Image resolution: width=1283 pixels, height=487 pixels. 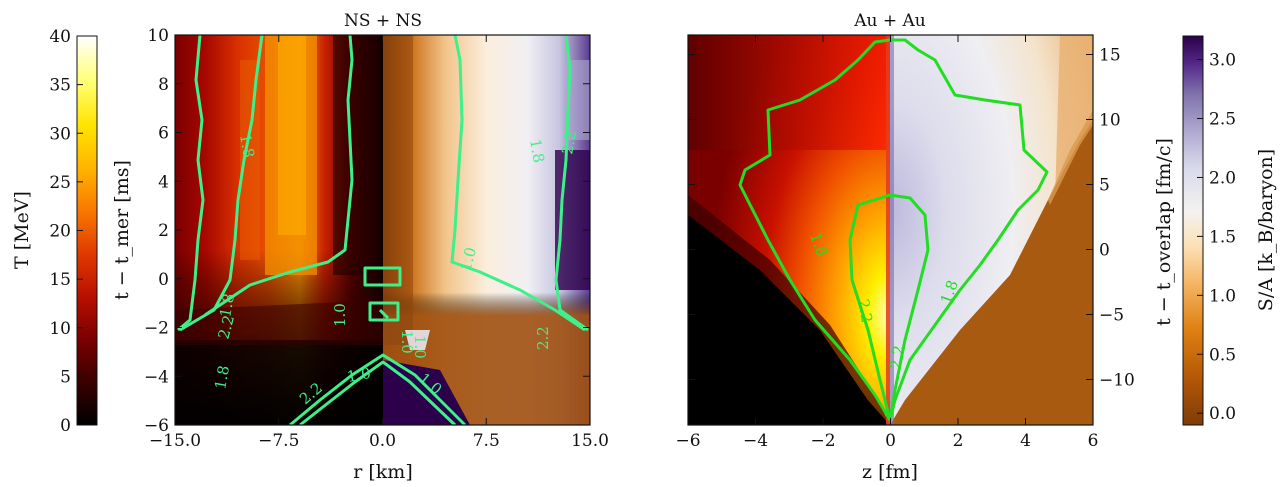 What do you see at coordinates (60, 86) in the screenshot?
I see `colorbar-temperature-tick-label: 35` at bounding box center [60, 86].